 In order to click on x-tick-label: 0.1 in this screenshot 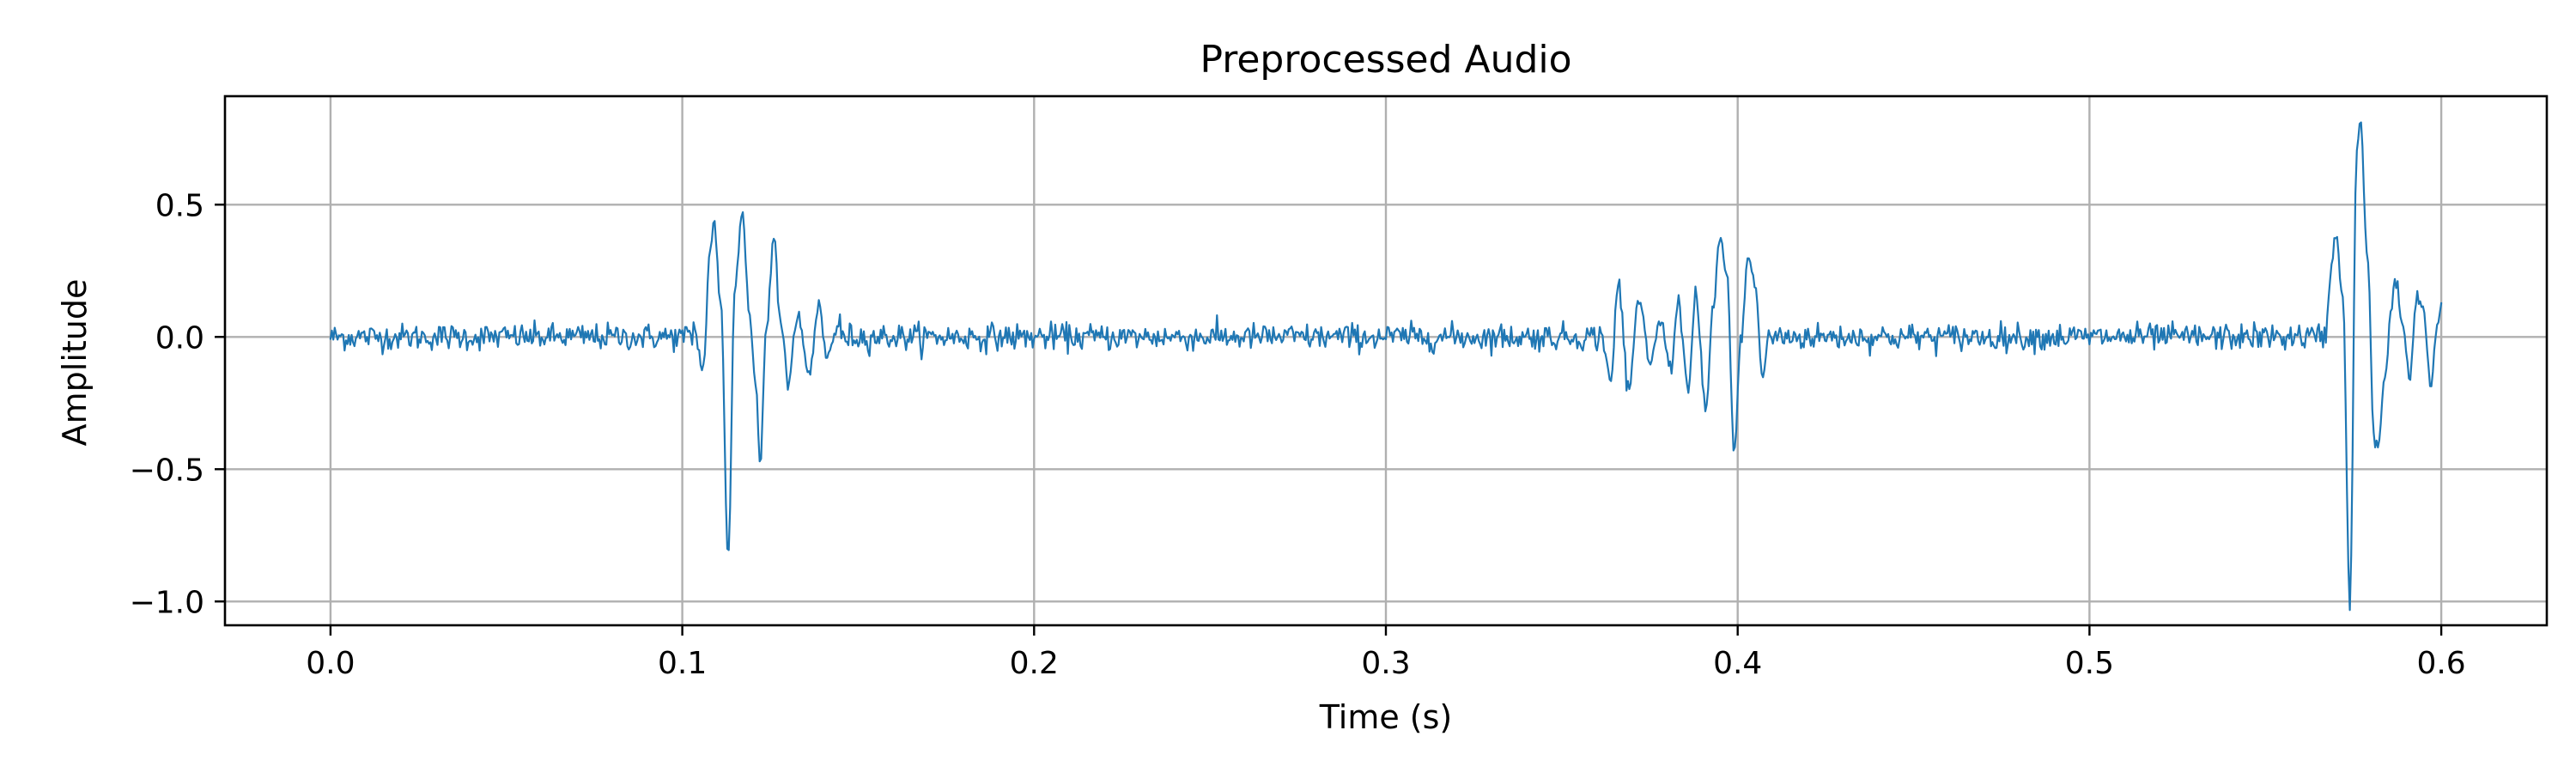, I will do `click(682, 663)`.